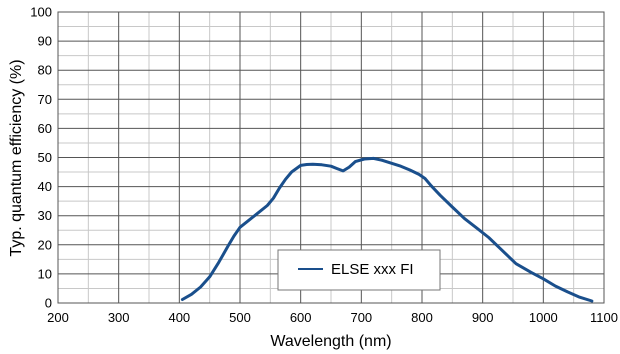 The height and width of the screenshot is (354, 620). What do you see at coordinates (422, 317) in the screenshot?
I see `x-tick-label: 800` at bounding box center [422, 317].